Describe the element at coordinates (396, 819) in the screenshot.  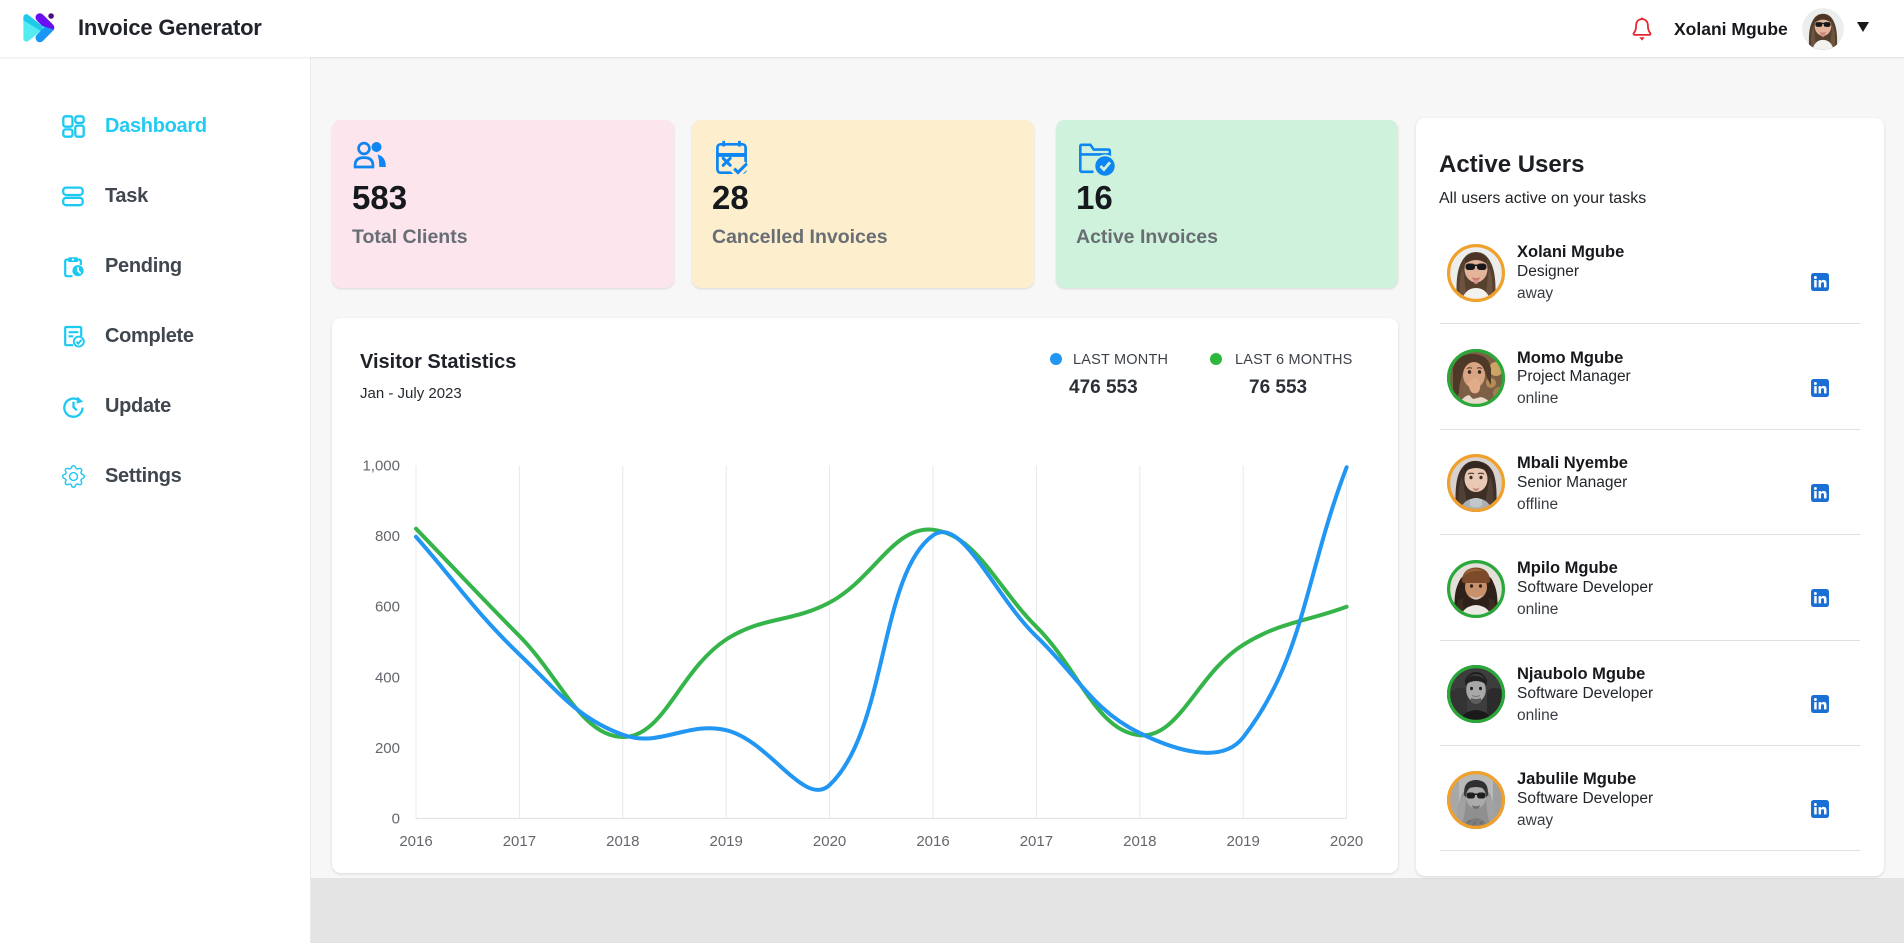
I see `svg-text: 0` at that location.